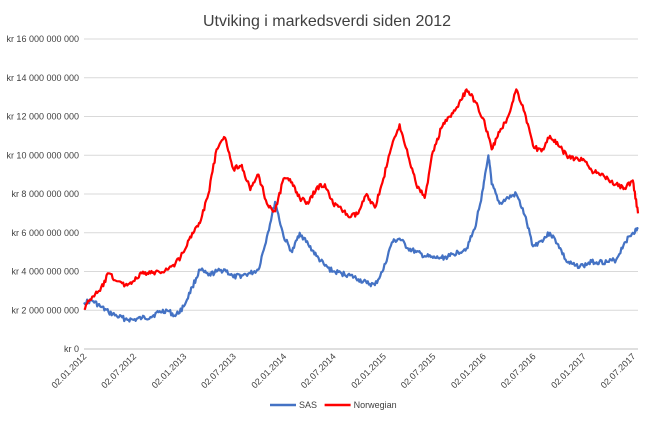 The image size is (654, 421). What do you see at coordinates (618, 370) in the screenshot?
I see `x-tick-label: 02.07.2017` at bounding box center [618, 370].